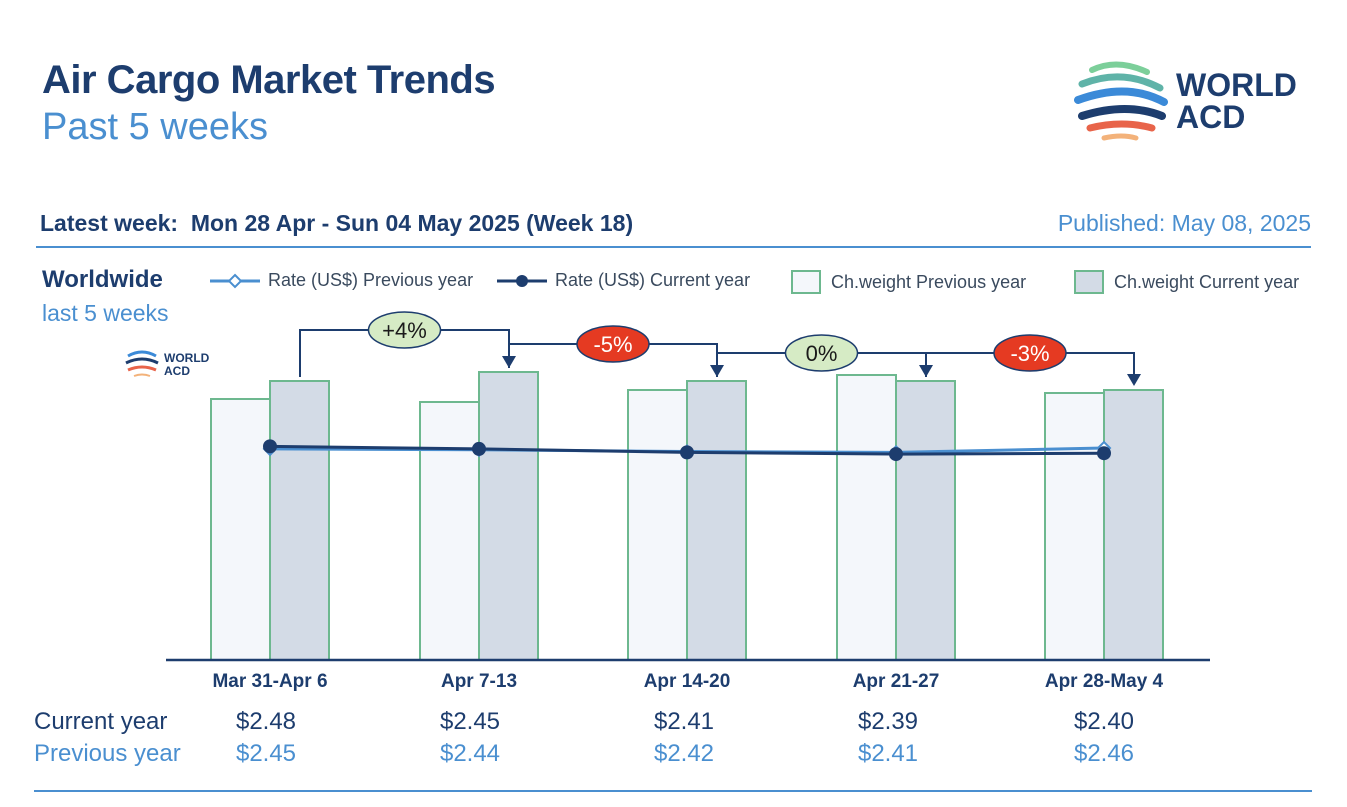 This screenshot has width=1347, height=807. I want to click on change-badge-label: -3%, so click(1029, 353).